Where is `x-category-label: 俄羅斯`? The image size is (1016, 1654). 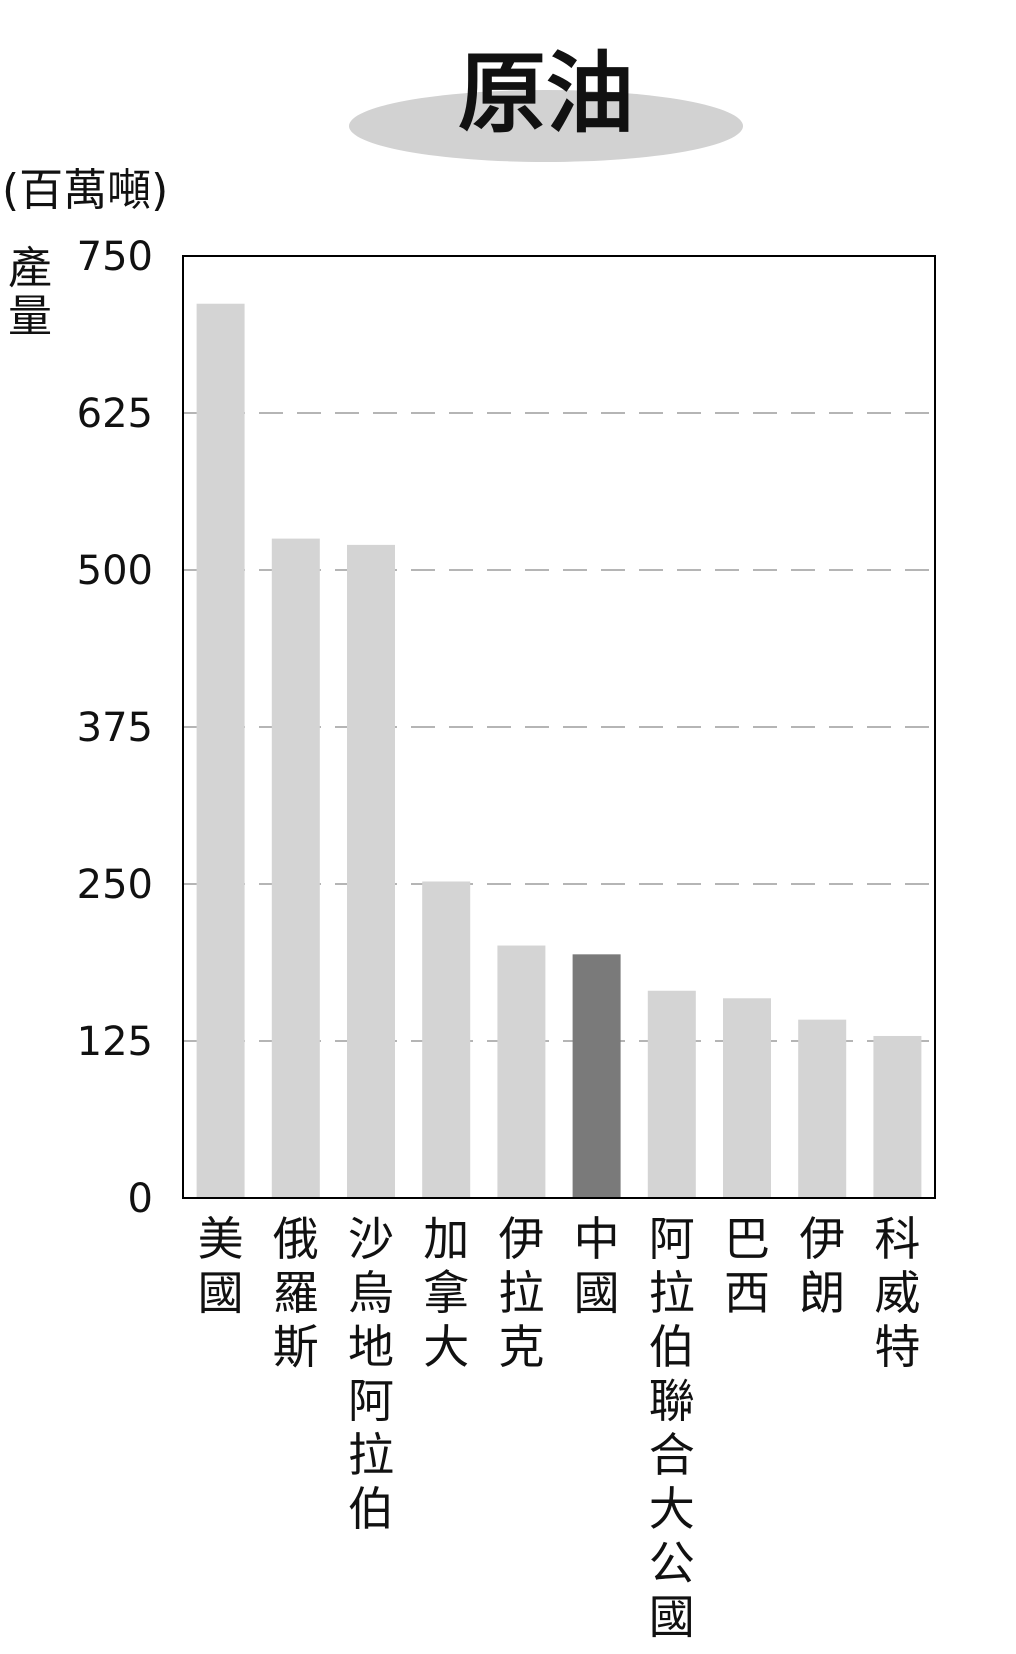
x-category-label: 俄羅斯 is located at coordinates (296, 1293).